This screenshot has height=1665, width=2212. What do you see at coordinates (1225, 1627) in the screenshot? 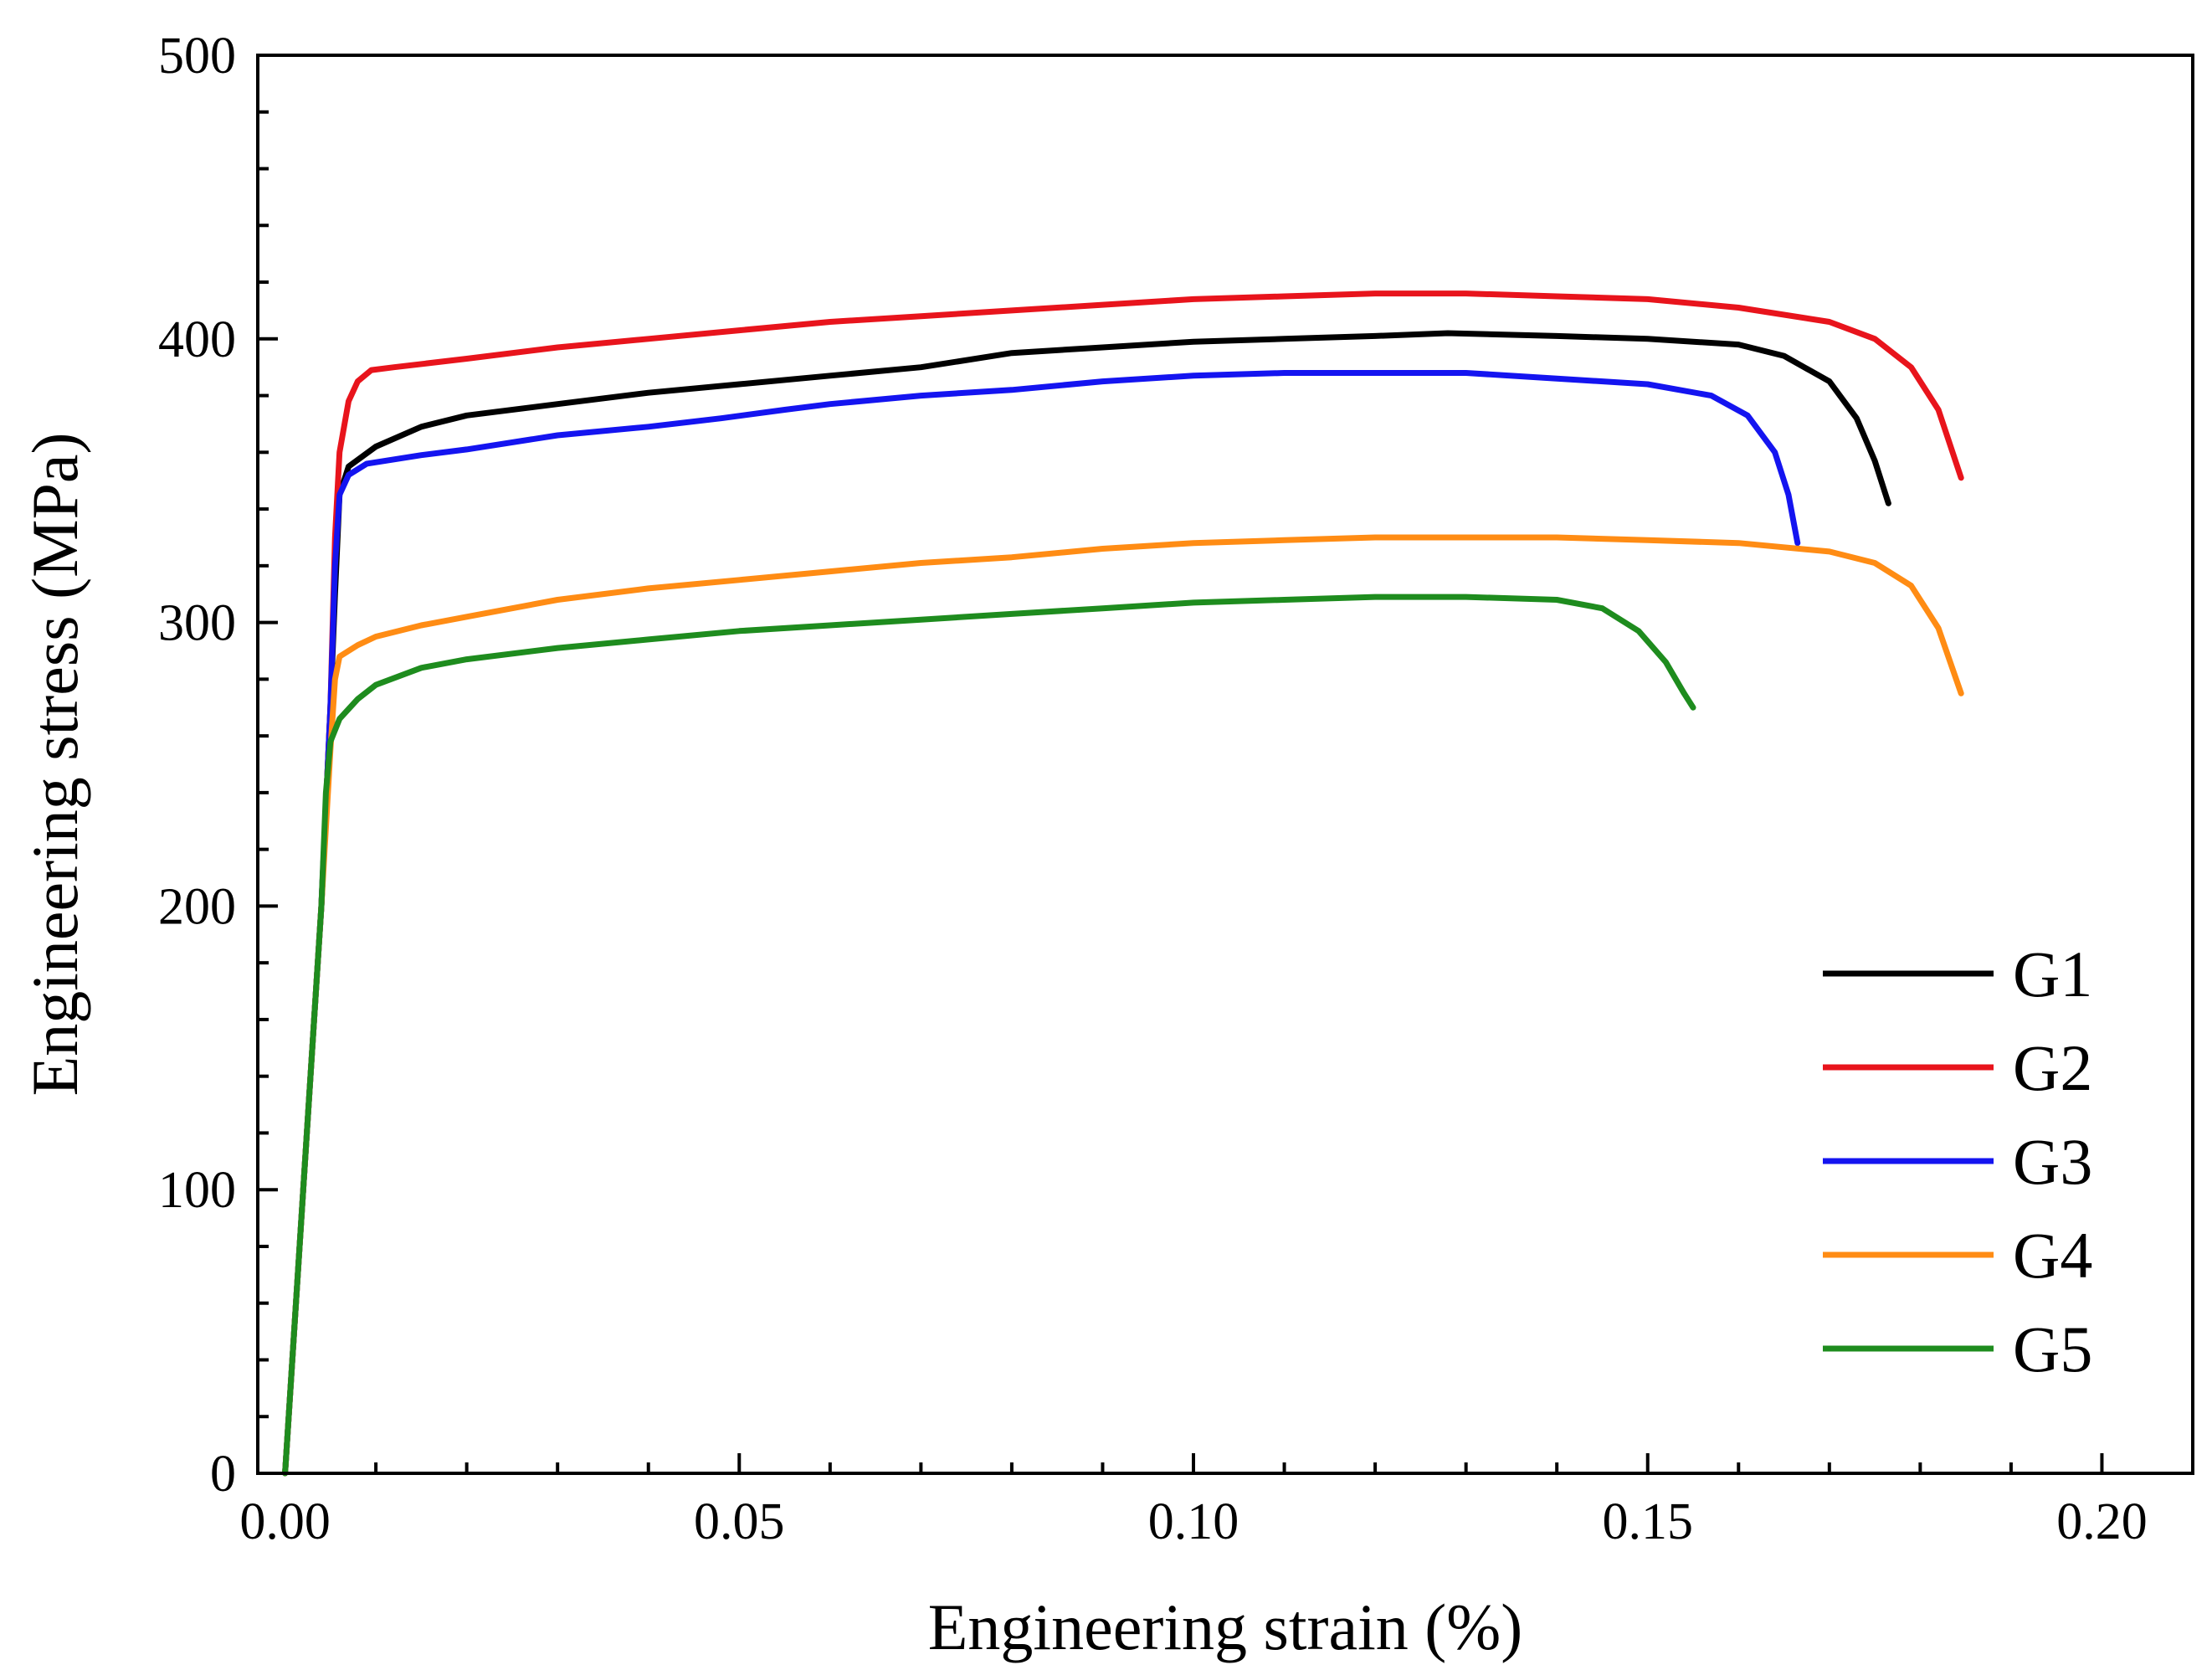
I see `x-axis-title: Engineering strain (%)` at bounding box center [1225, 1627].